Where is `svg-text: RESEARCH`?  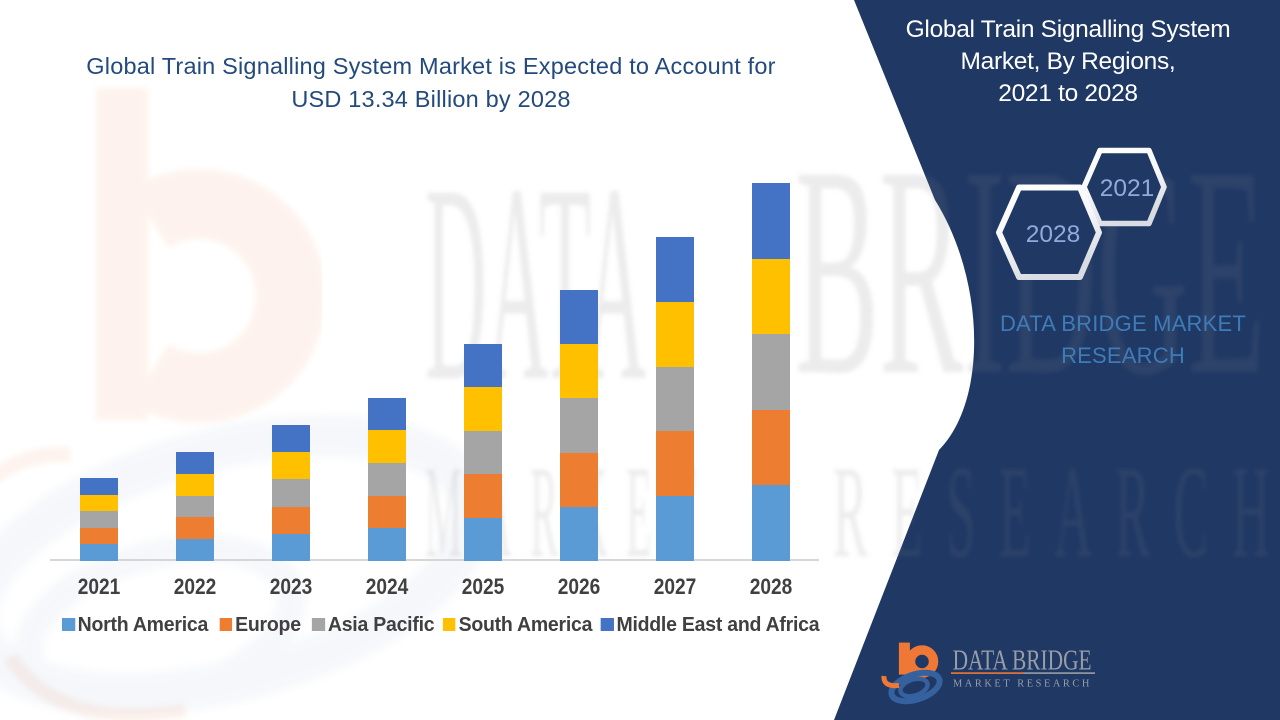 svg-text: RESEARCH is located at coordinates (1056, 511).